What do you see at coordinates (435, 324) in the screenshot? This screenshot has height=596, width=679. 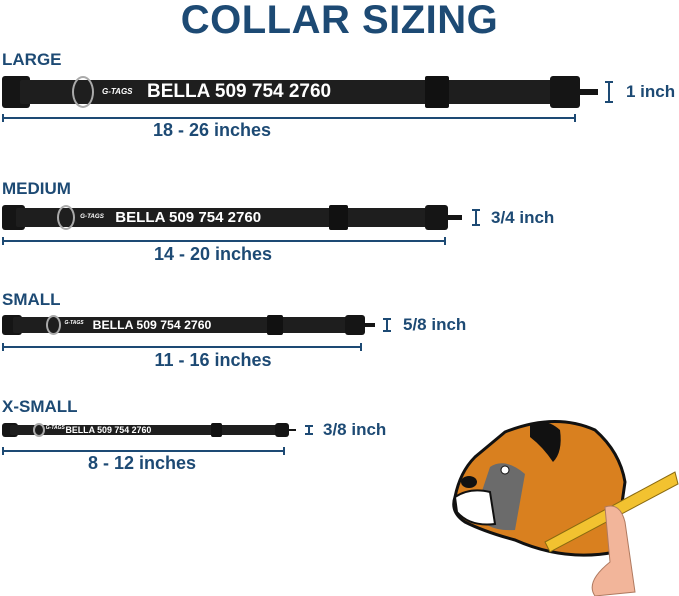 I see `width-label: 5/8 inch` at bounding box center [435, 324].